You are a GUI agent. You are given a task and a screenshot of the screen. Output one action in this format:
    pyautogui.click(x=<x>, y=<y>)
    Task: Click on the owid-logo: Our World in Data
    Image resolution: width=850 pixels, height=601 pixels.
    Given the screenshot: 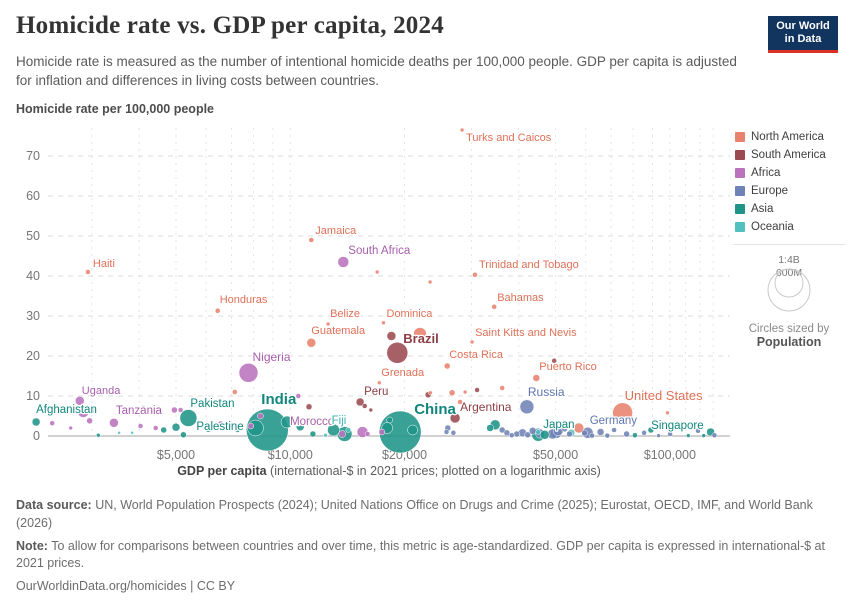 What is the action you would take?
    pyautogui.click(x=803, y=34)
    